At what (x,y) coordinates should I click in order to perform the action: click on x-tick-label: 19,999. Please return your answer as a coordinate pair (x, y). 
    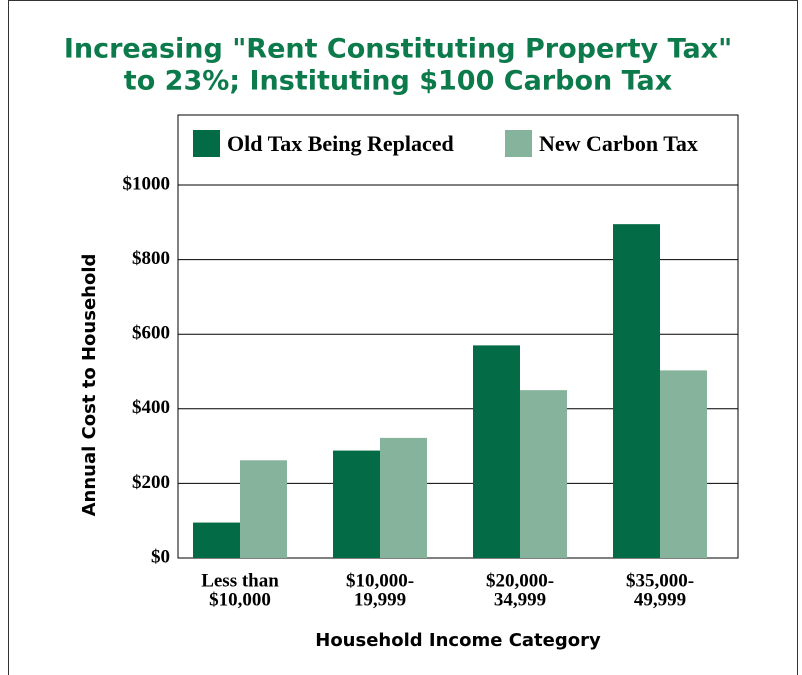
    Looking at the image, I should click on (380, 599).